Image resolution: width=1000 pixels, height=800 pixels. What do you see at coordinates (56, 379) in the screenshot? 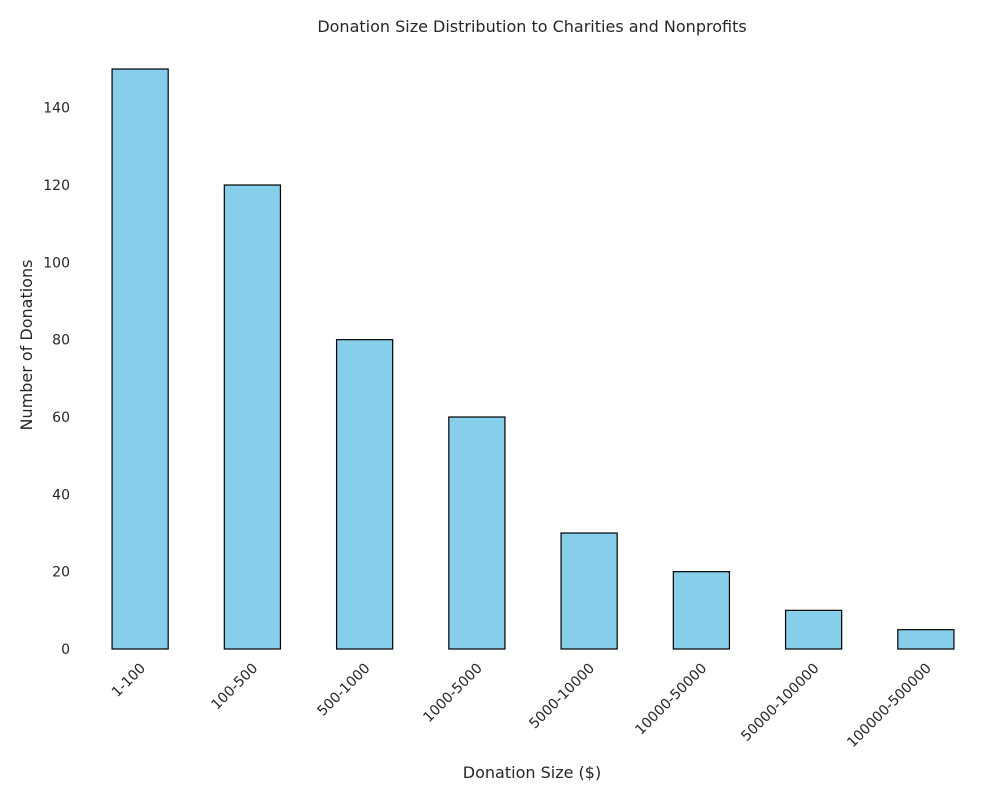
I see `y-axis-ticks: 0 20 40 60 80 100 120 140` at bounding box center [56, 379].